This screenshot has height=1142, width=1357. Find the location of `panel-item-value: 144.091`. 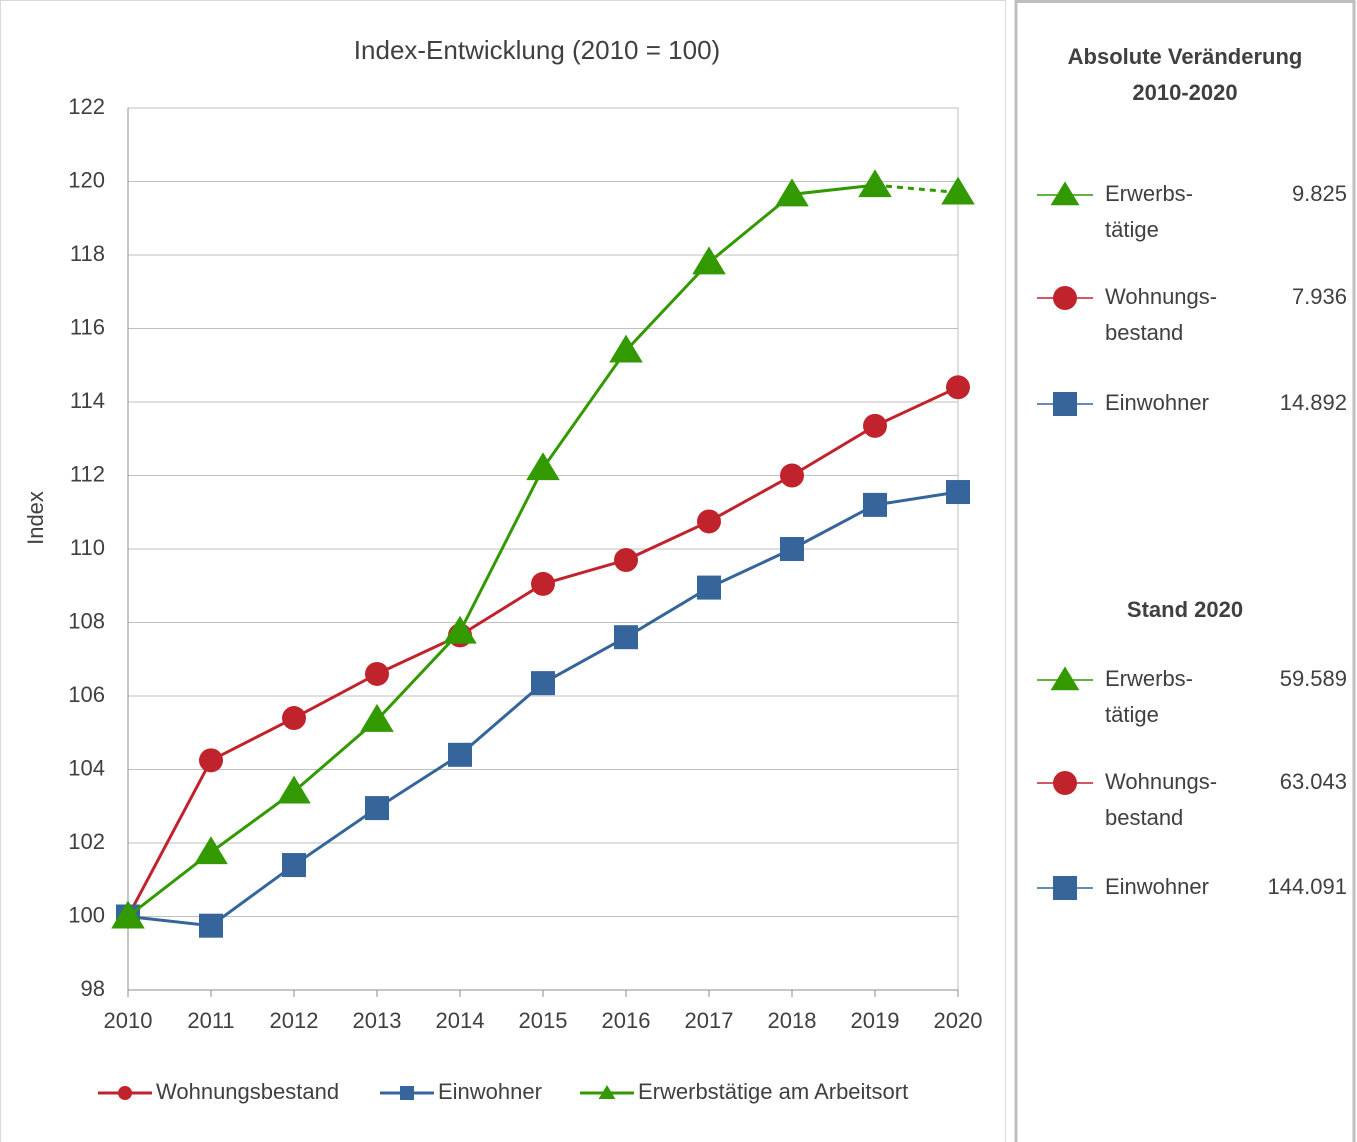

panel-item-value: 144.091 is located at coordinates (1307, 886).